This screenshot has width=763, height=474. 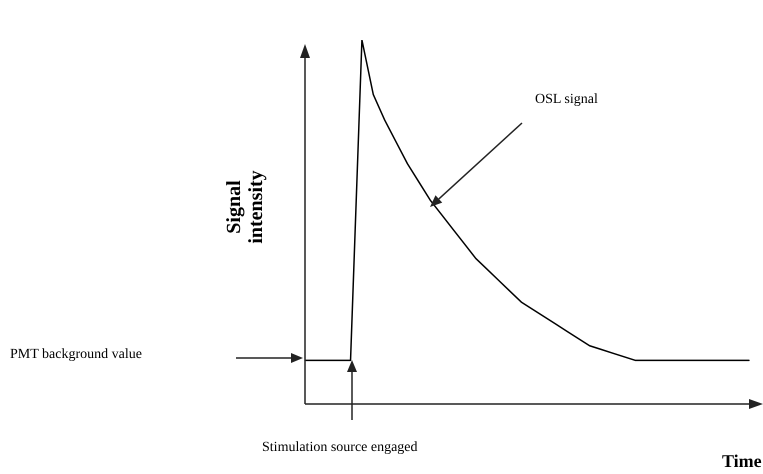 I want to click on x-axis-title: Time, so click(x=742, y=461).